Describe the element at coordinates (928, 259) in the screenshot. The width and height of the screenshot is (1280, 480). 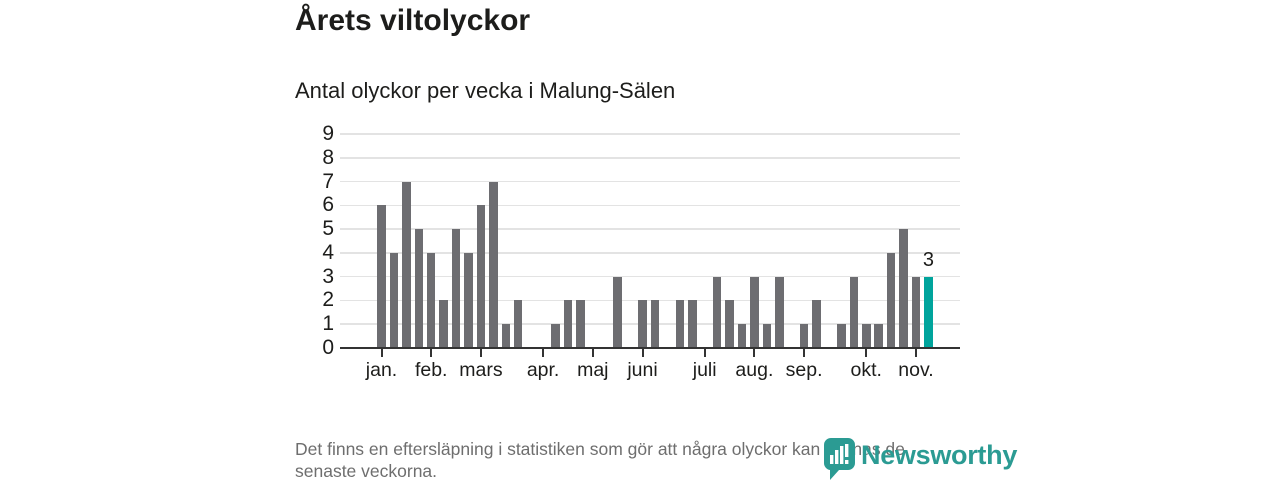
I see `highlight-value-label: 3` at that location.